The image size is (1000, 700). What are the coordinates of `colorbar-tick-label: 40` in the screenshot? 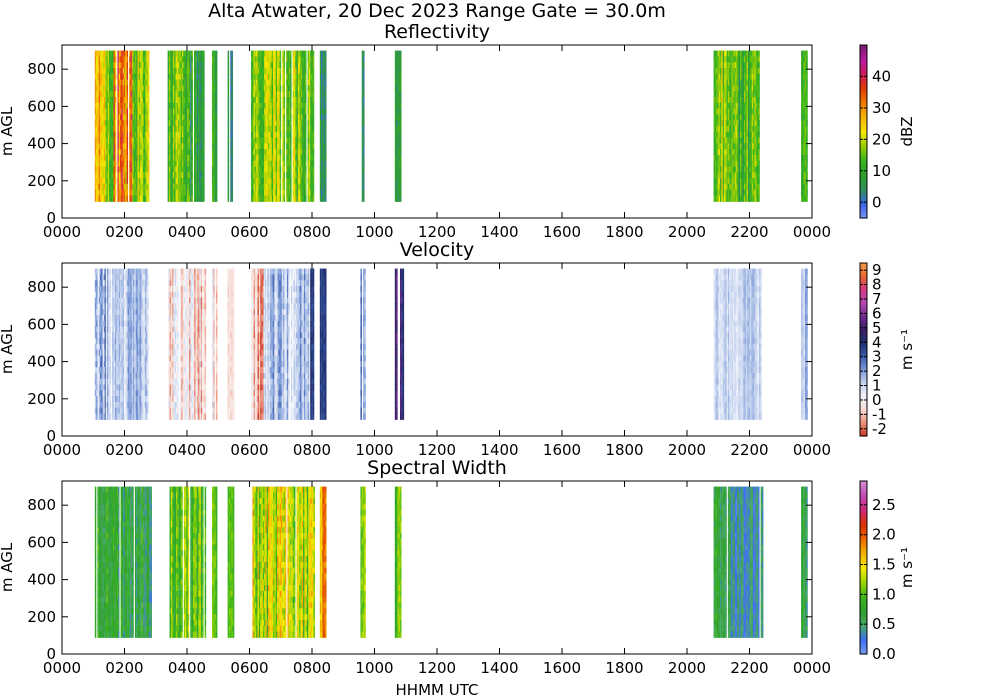 It's located at (881, 76).